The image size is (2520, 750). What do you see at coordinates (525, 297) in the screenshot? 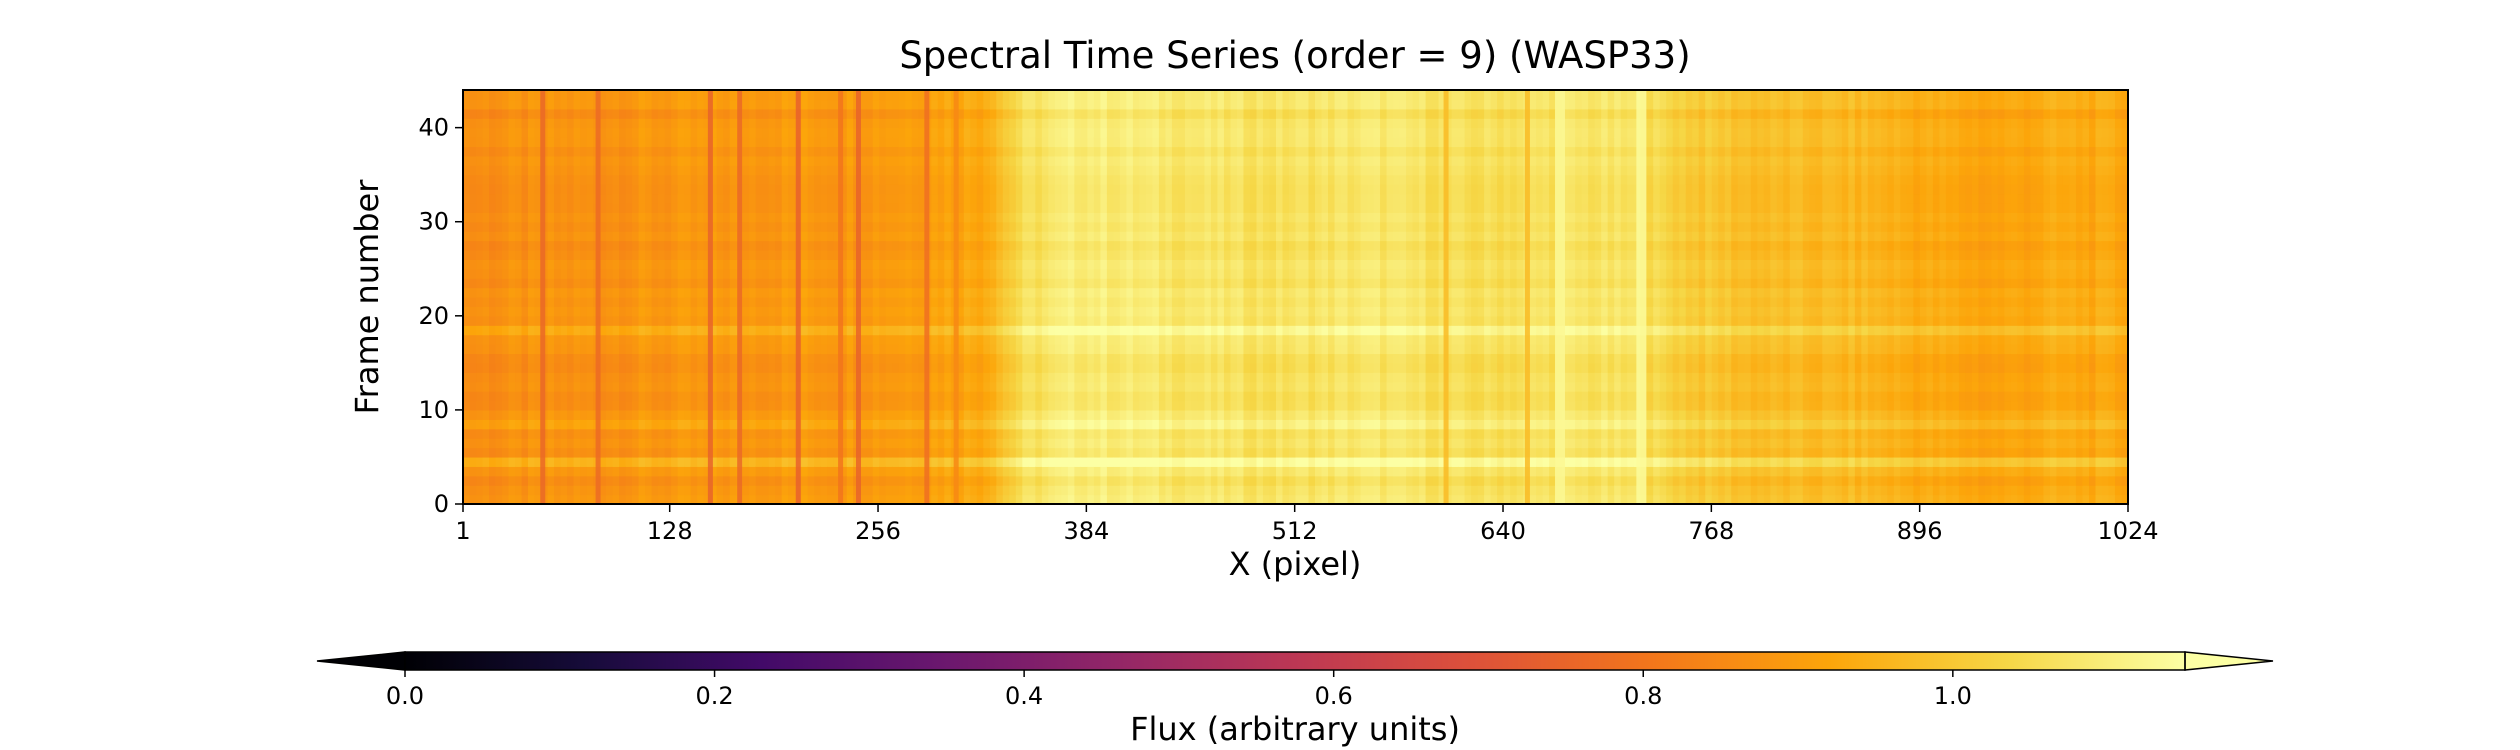
I see `heatmap-column` at bounding box center [525, 297].